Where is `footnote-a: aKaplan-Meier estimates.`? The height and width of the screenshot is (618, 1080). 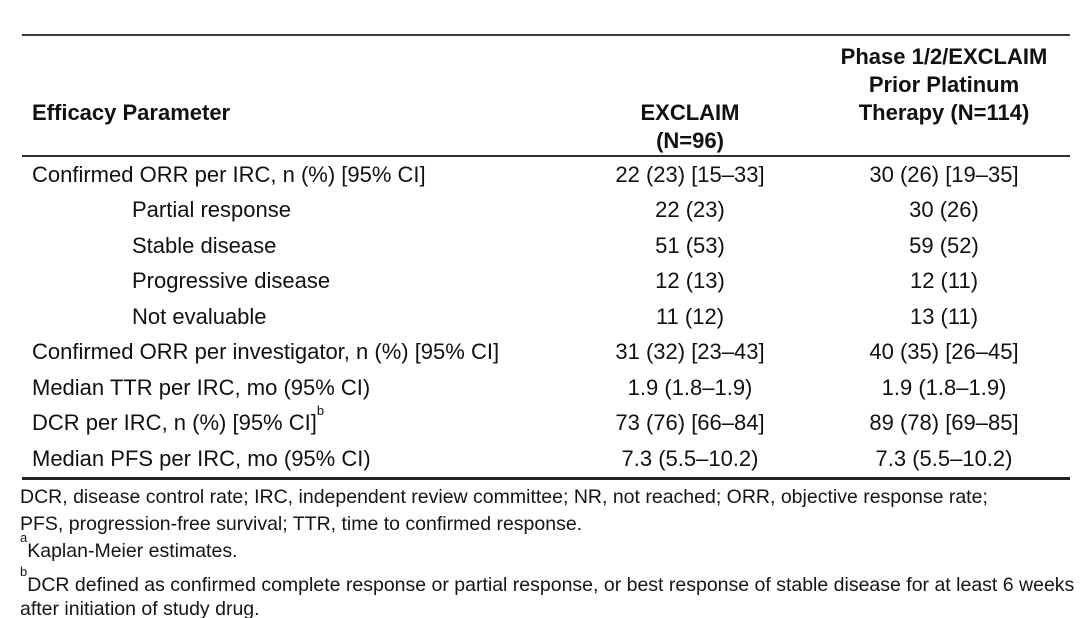 footnote-a: aKaplan-Meier estimates. is located at coordinates (550, 548).